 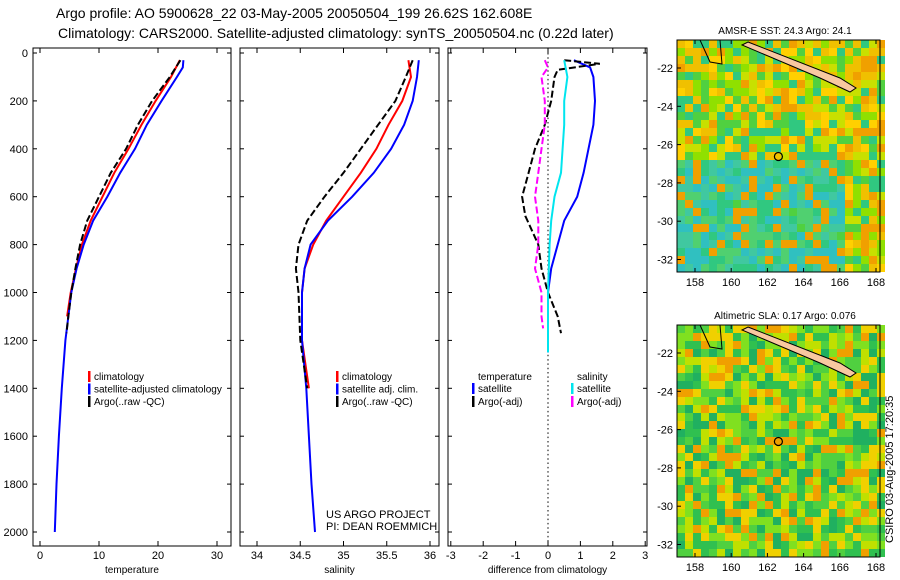 I want to click on map-x-tick-label: 162, so click(x=767, y=283).